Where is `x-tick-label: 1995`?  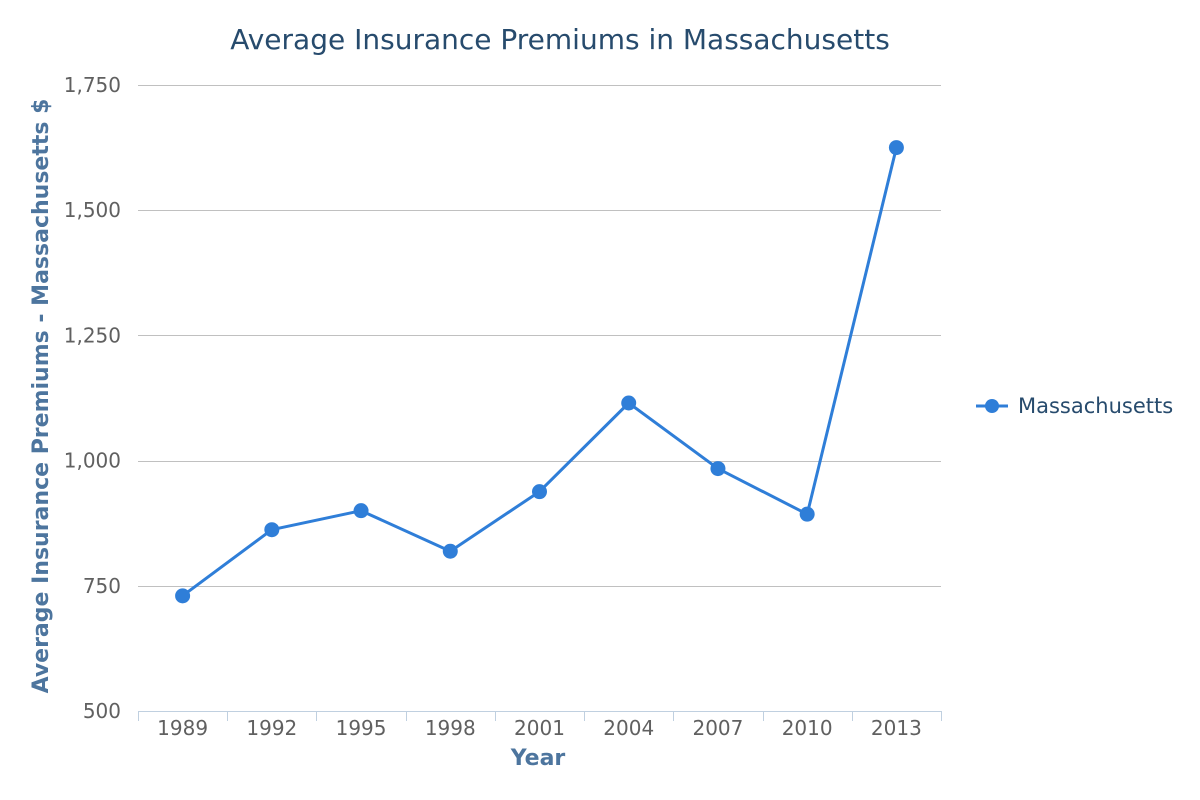 x-tick-label: 1995 is located at coordinates (361, 728).